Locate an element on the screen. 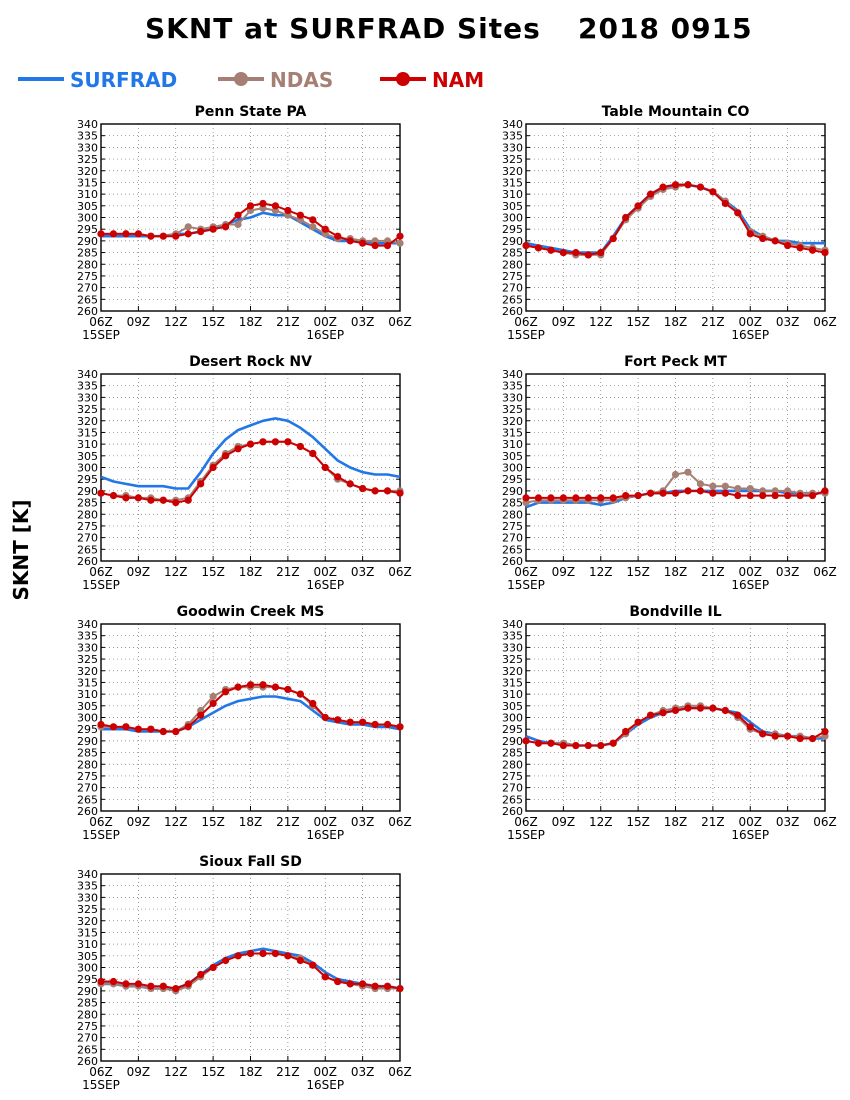 This screenshot has height=1100, width=850. x-date-label: 15SEP is located at coordinates (101, 335).